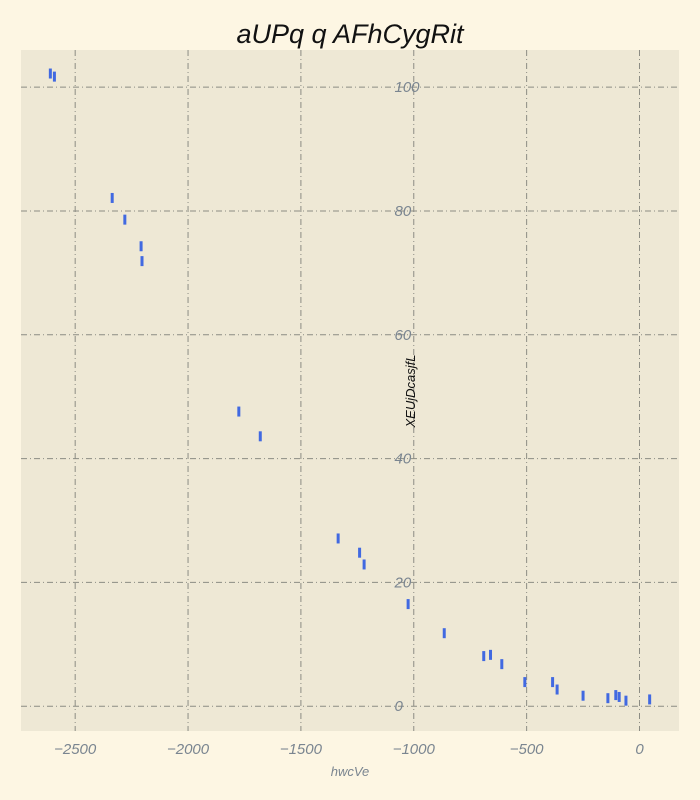  Describe the element at coordinates (402, 582) in the screenshot. I see `y-tick-label: 20` at that location.